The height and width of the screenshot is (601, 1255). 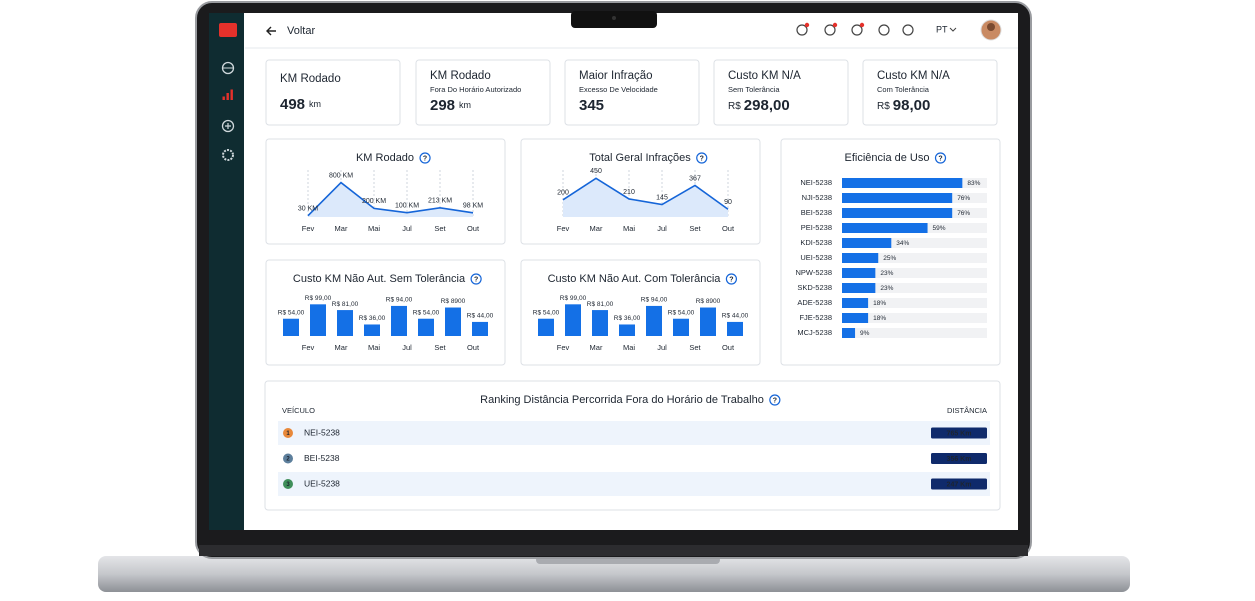 I want to click on x-tick-label: Mai, so click(x=374, y=347).